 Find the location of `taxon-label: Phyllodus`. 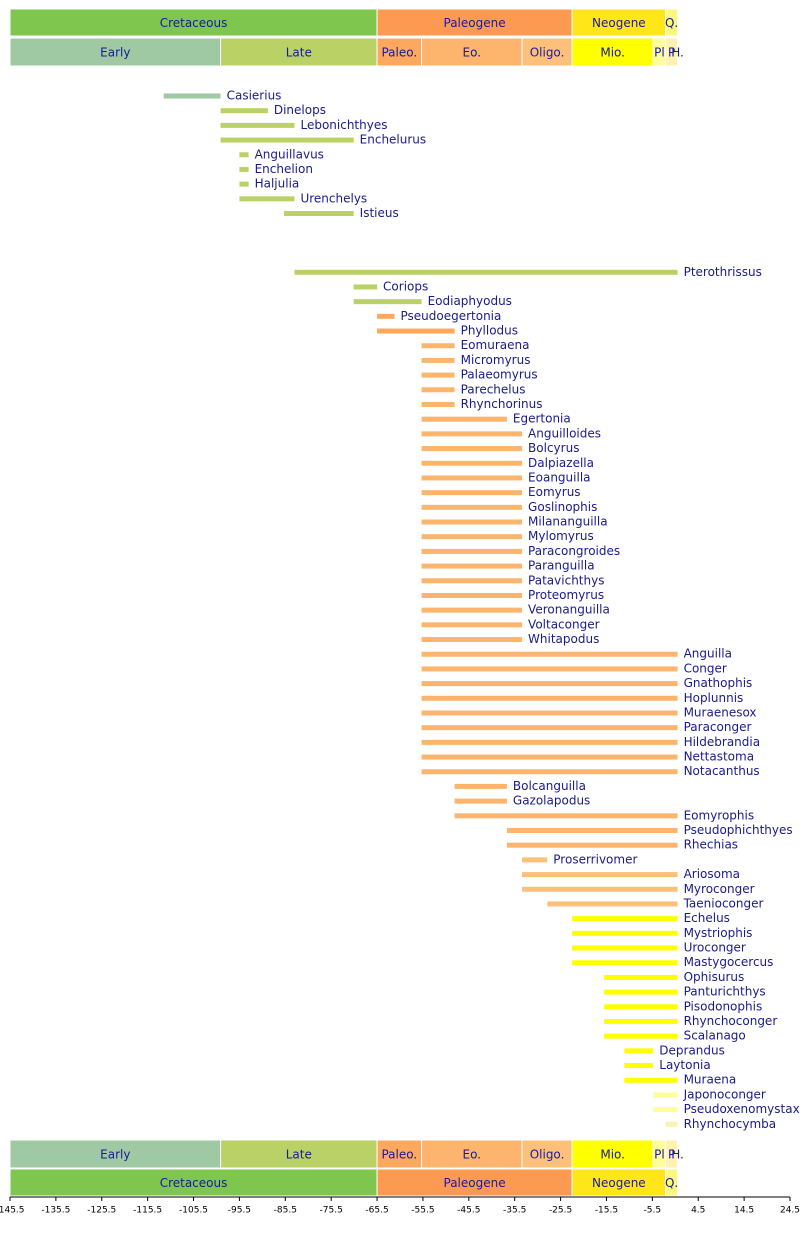

taxon-label: Phyllodus is located at coordinates (489, 331).